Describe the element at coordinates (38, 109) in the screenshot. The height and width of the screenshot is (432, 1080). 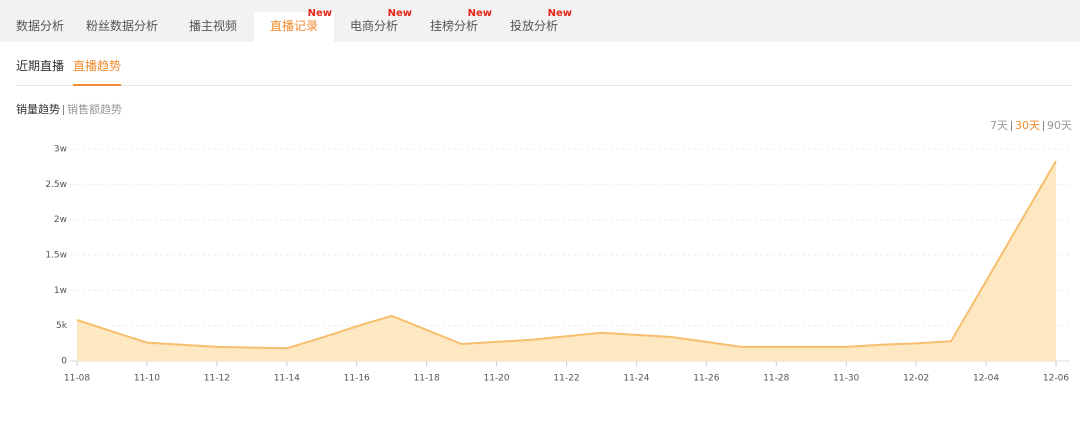
I see `metric-option: 销量趋势` at that location.